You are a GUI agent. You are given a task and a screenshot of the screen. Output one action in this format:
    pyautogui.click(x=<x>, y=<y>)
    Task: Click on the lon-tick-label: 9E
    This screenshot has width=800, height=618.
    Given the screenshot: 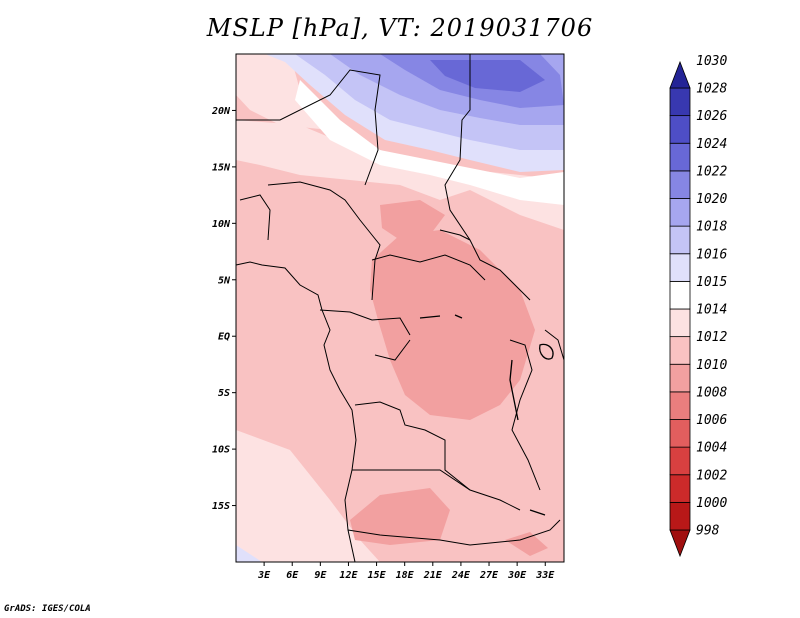 What is the action you would take?
    pyautogui.click(x=320, y=575)
    